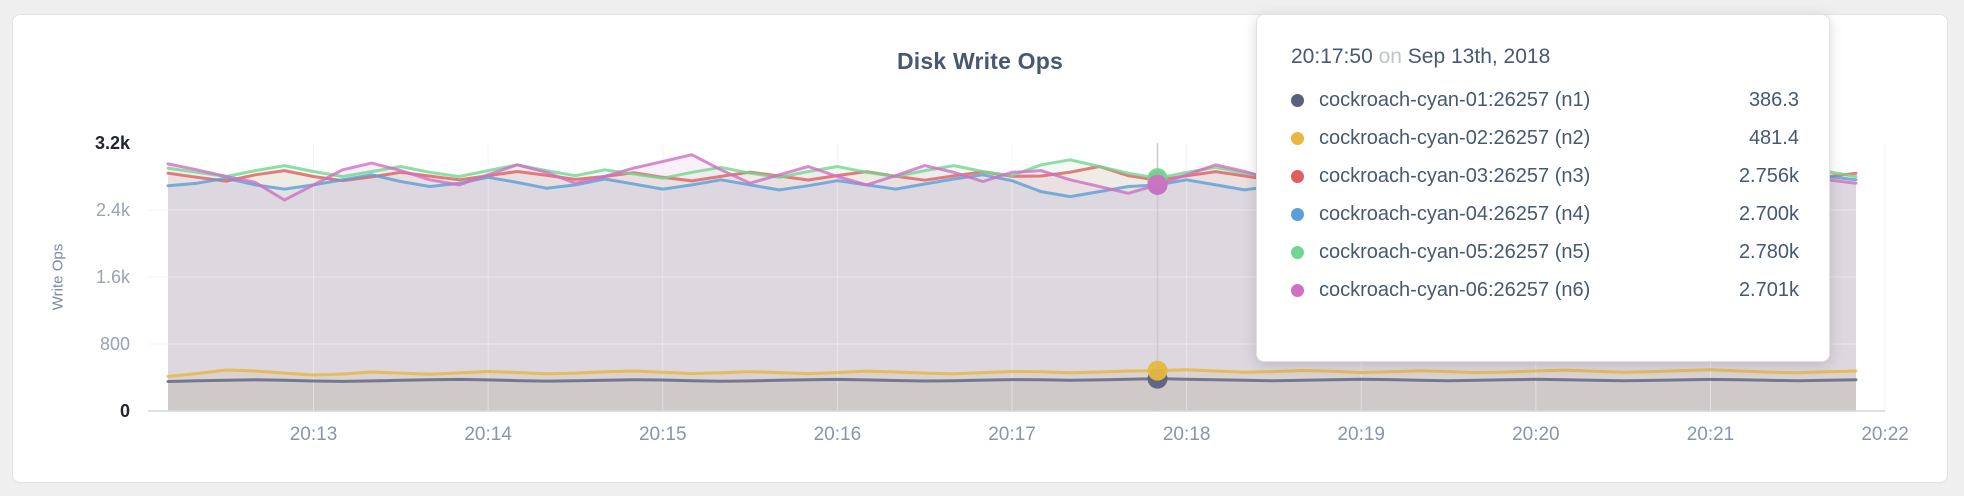 The height and width of the screenshot is (496, 1964). I want to click on y-tick-label: 3.2k, so click(113, 143).